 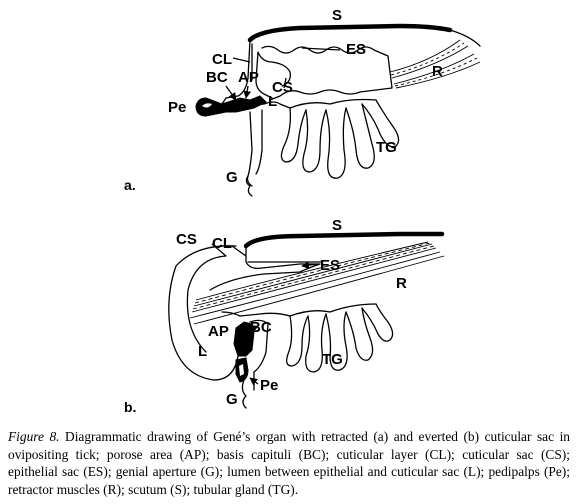 I want to click on panel-a-scutum, so click(x=350, y=33).